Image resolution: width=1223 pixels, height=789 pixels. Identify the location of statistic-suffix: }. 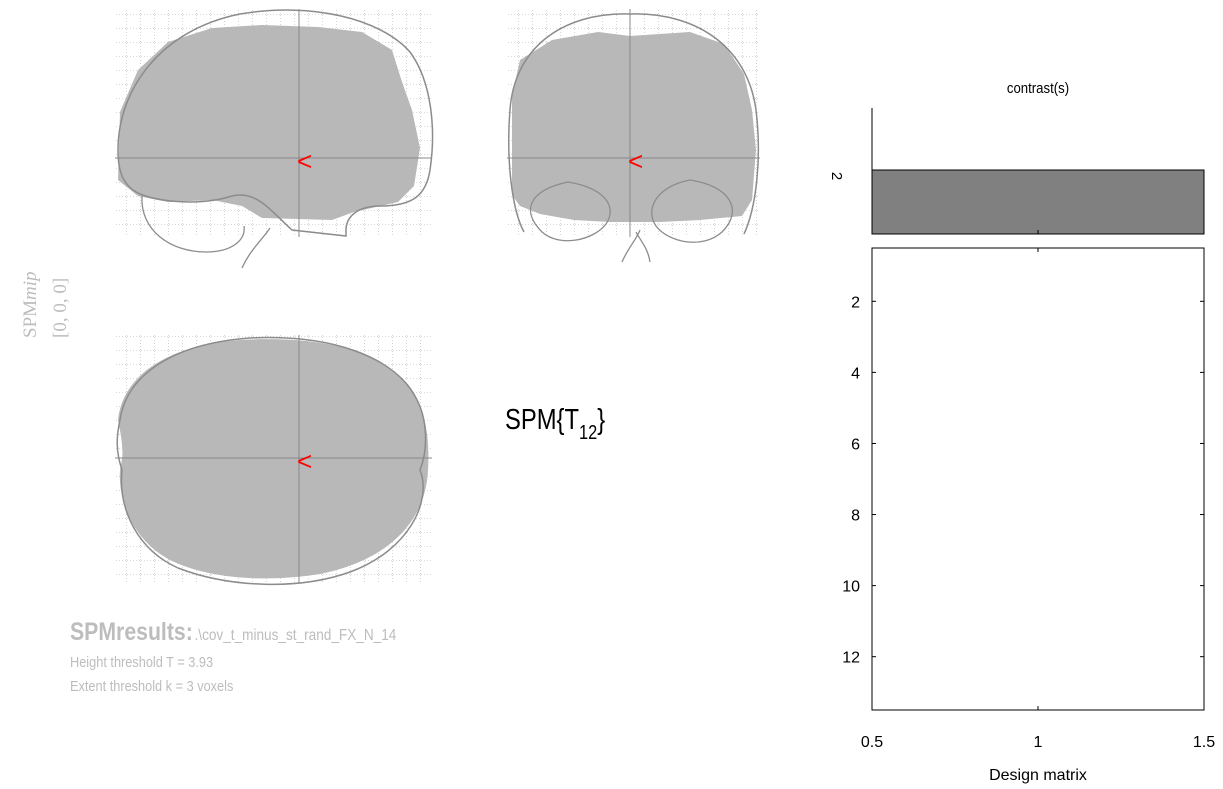
(601, 420).